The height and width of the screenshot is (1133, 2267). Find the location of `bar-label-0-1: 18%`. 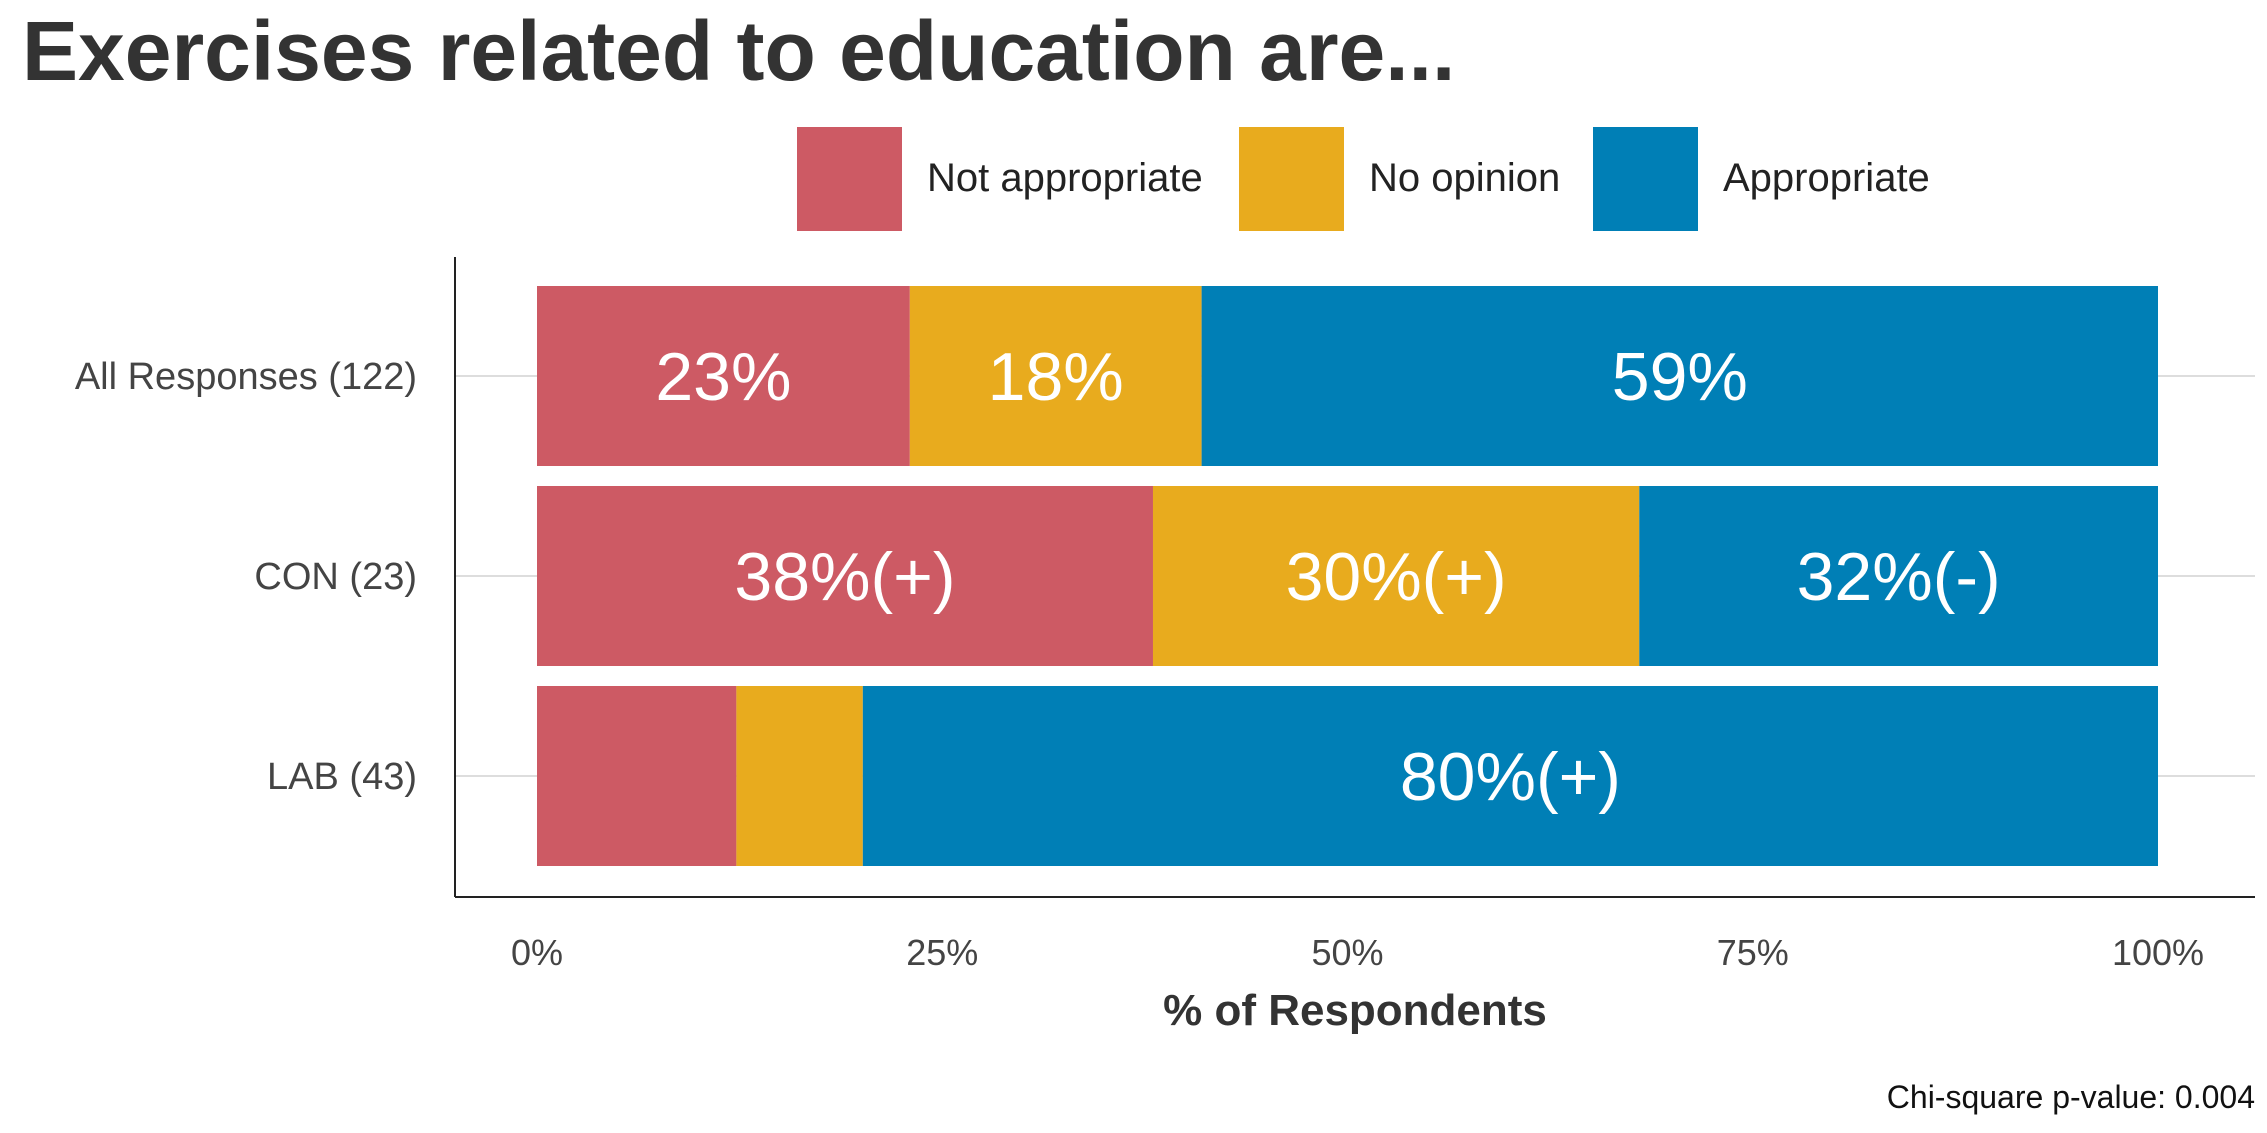

bar-label-0-1: 18% is located at coordinates (1056, 377).